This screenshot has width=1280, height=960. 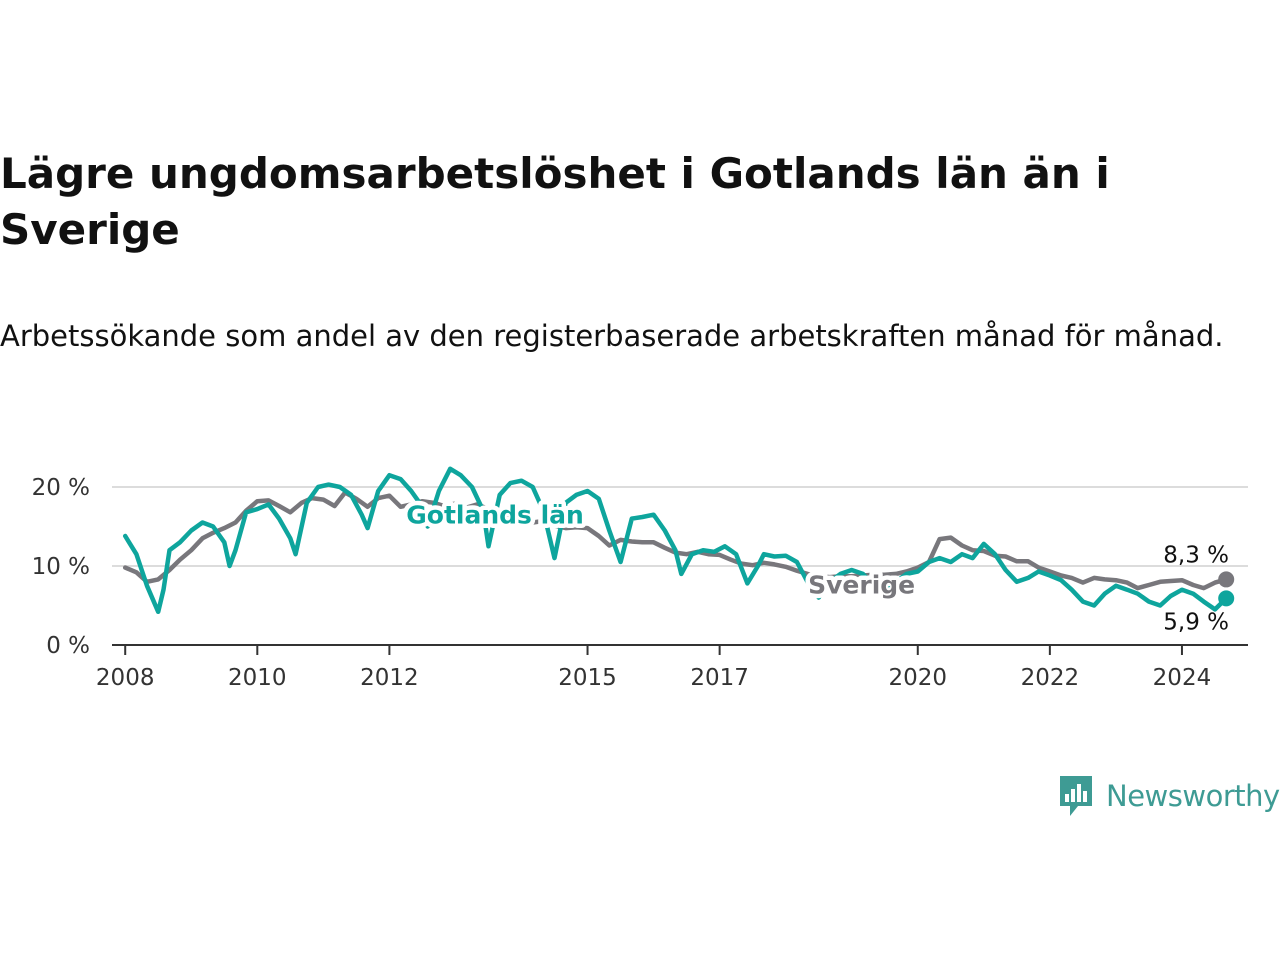 What do you see at coordinates (1193, 796) in the screenshot?
I see `brand-name: Newsworthy` at bounding box center [1193, 796].